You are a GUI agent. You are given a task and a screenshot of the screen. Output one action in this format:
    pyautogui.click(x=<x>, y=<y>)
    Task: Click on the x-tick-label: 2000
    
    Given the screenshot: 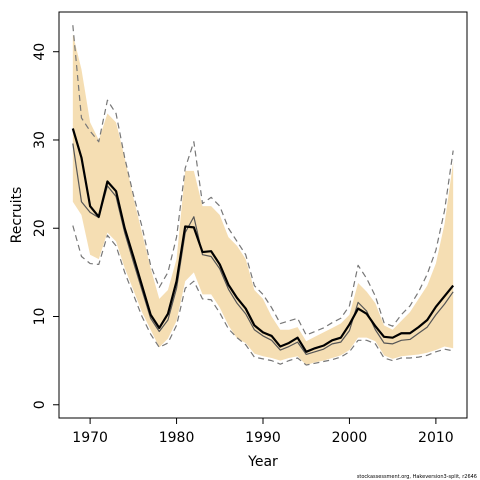 What is the action you would take?
    pyautogui.click(x=350, y=438)
    